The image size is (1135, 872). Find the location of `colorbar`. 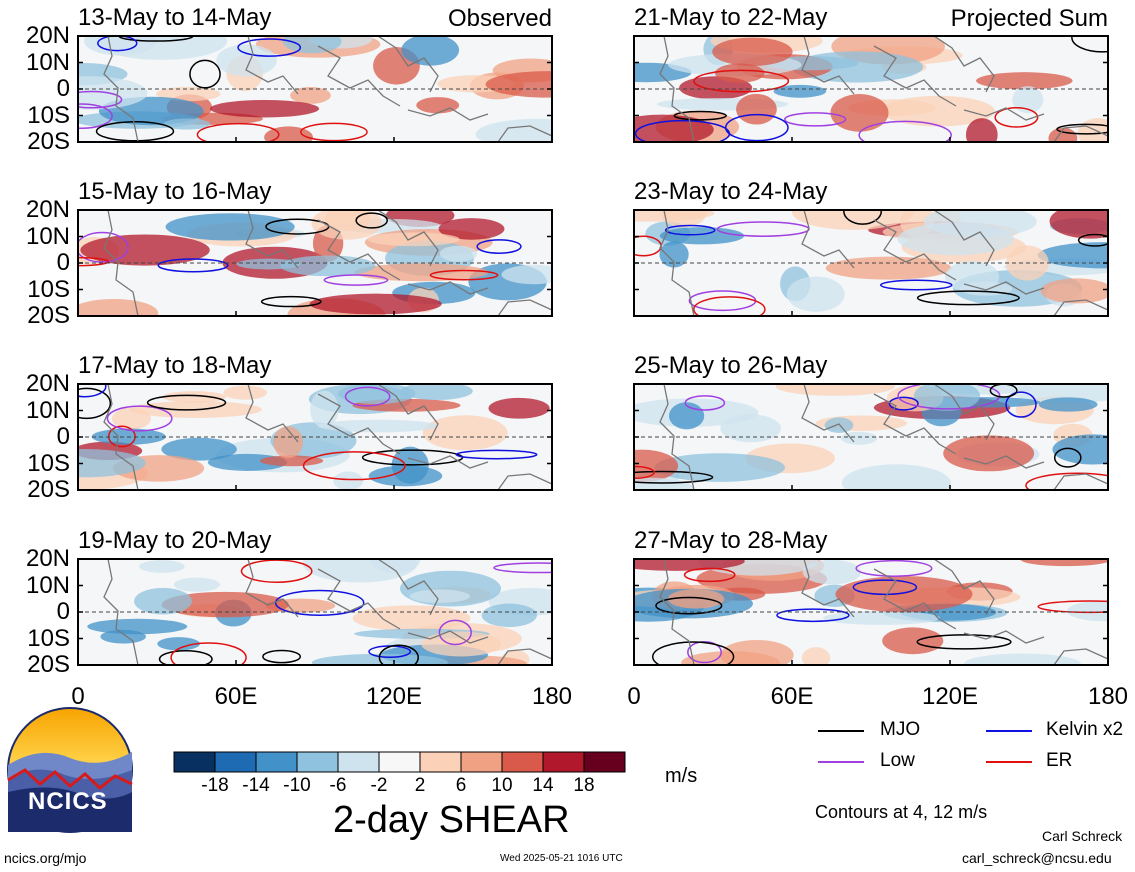

colorbar is located at coordinates (399, 762).